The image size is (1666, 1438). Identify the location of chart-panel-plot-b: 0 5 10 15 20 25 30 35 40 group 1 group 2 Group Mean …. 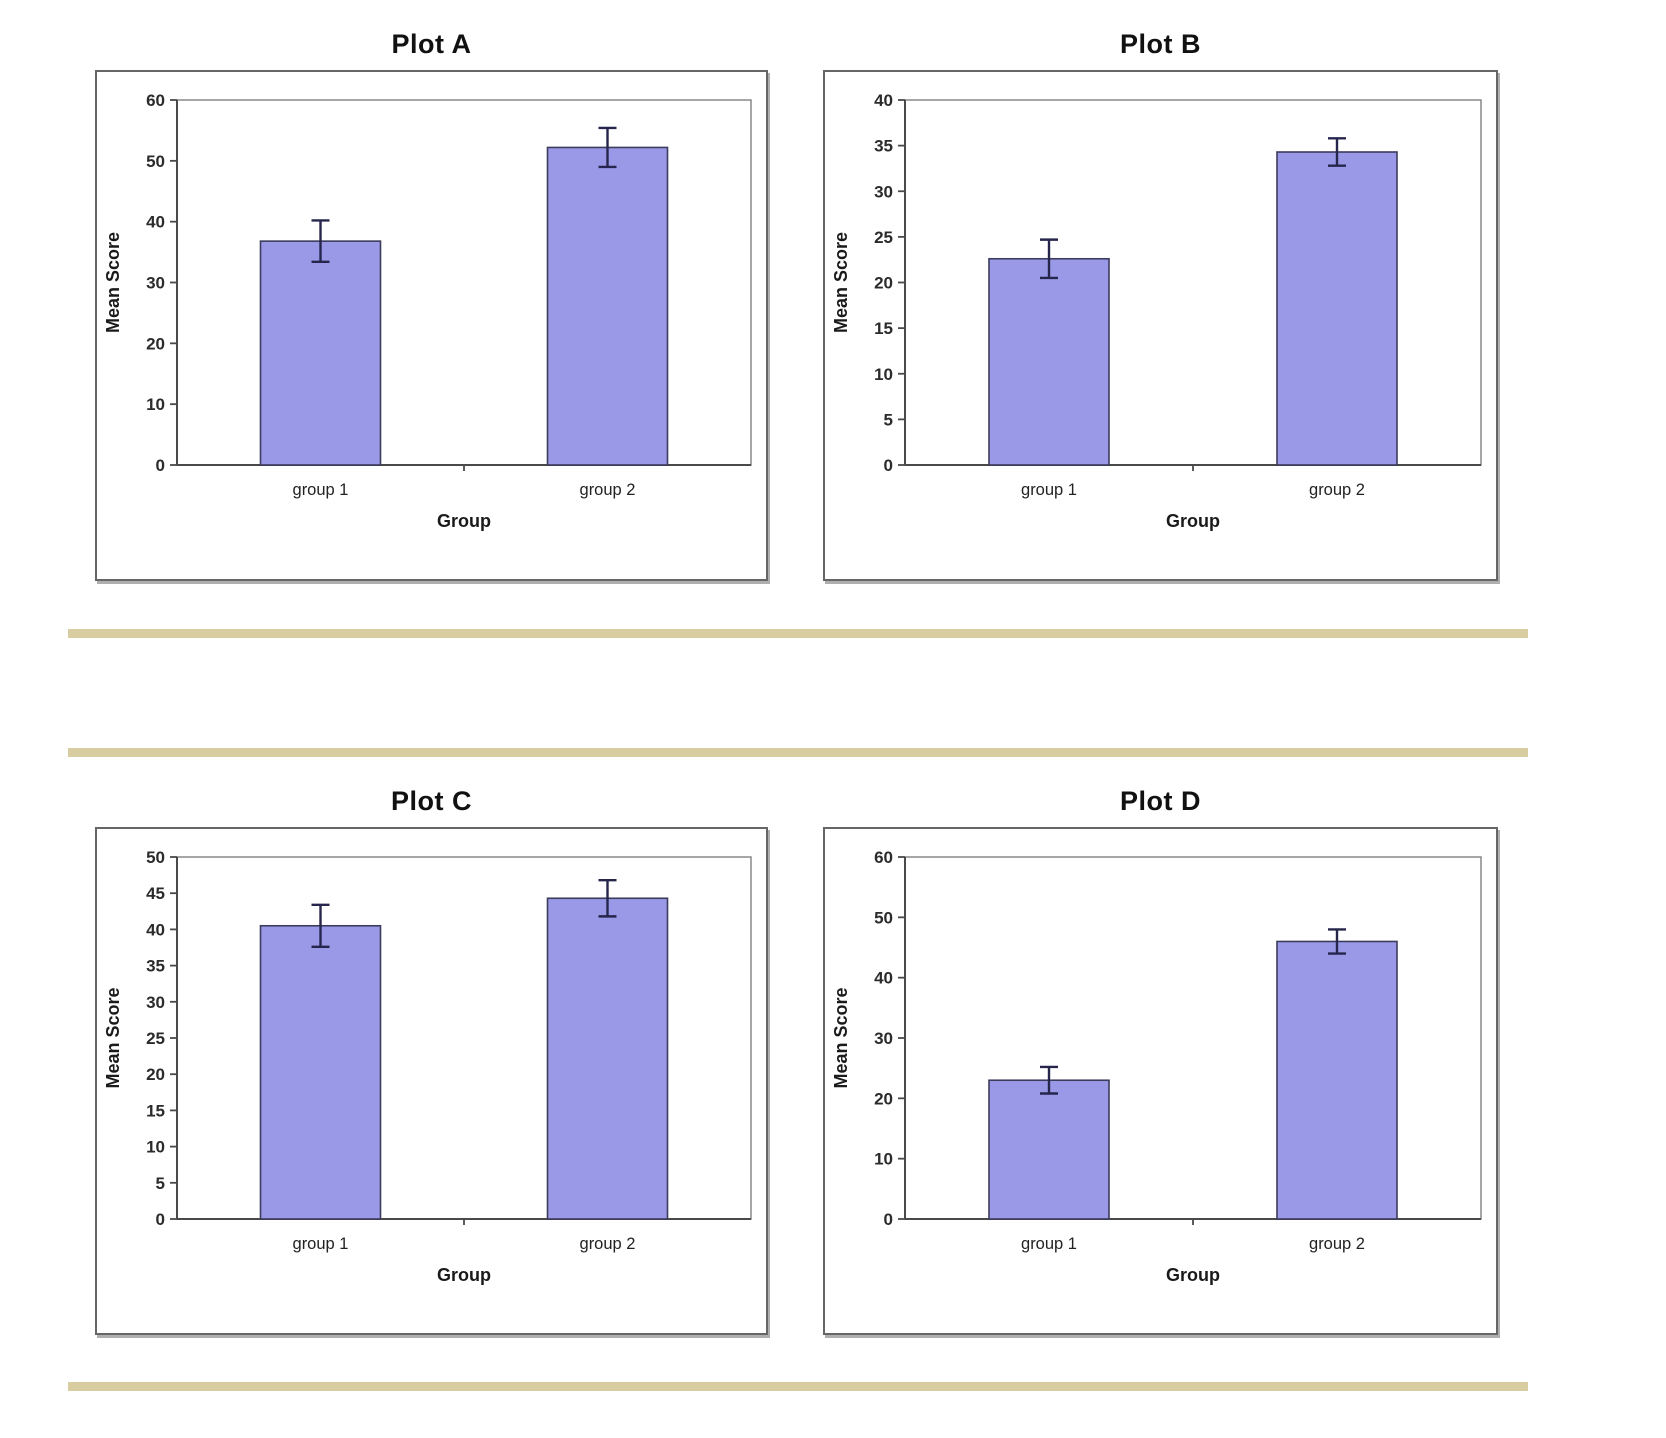
(1160, 325).